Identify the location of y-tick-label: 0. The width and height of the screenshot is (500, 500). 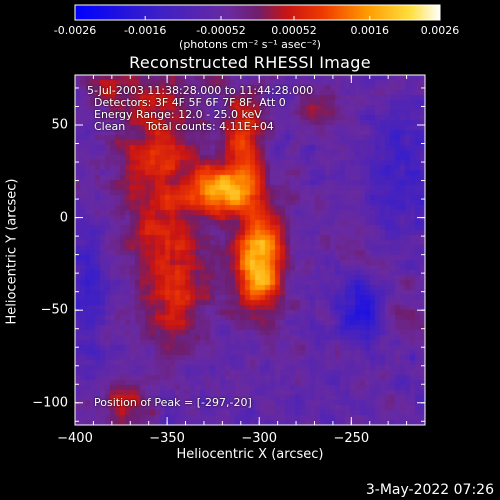
(63, 218).